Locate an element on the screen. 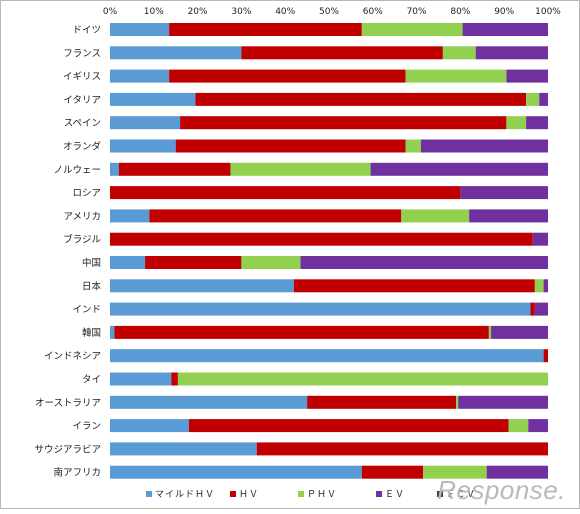  x-tick-label: 90% is located at coordinates (504, 12).